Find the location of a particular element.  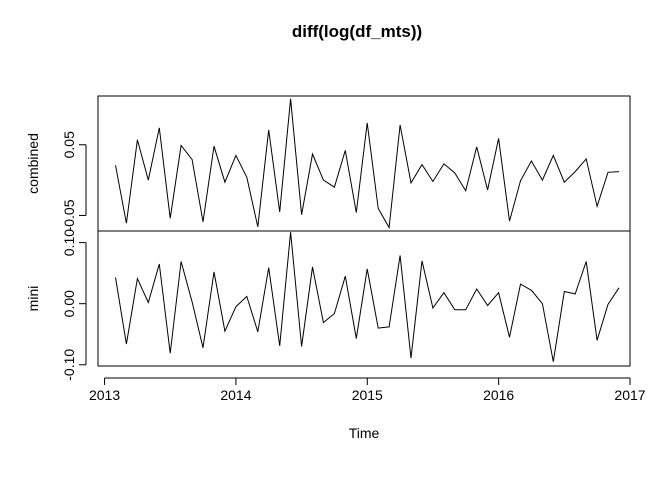

x-tick-label: 2013 is located at coordinates (104, 395).